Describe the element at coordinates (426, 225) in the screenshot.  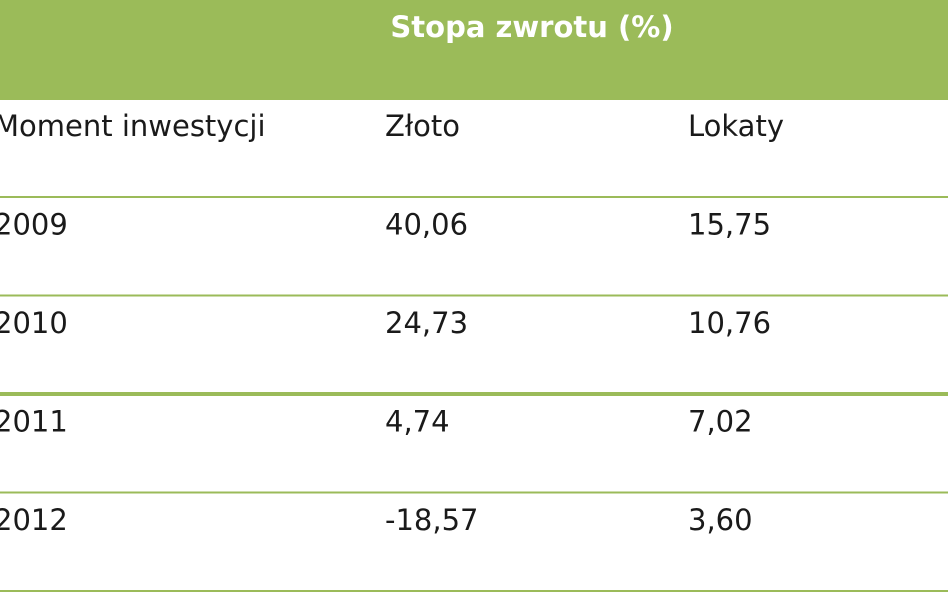
I see `cell-value: 40,06` at that location.